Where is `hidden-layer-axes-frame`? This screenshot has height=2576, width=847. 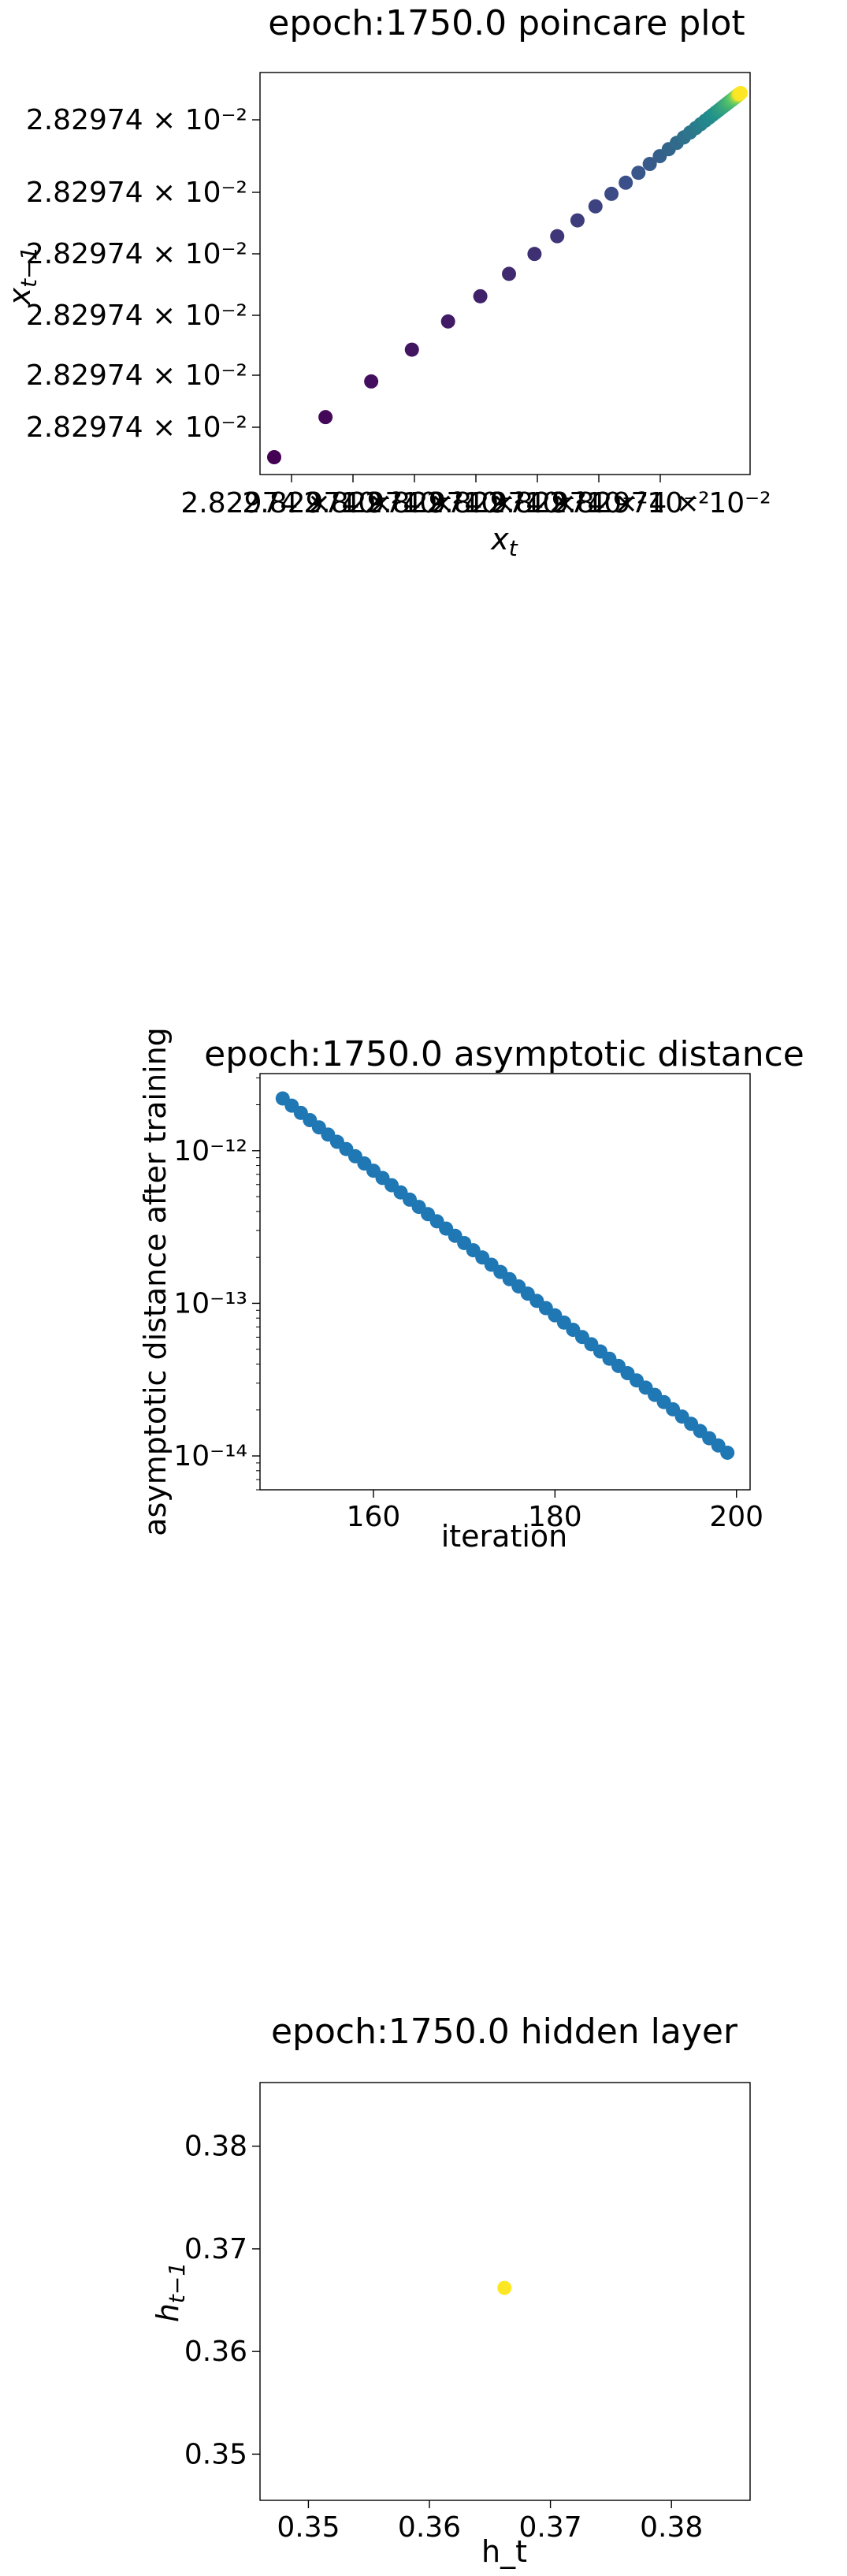
hidden-layer-axes-frame is located at coordinates (505, 2291).